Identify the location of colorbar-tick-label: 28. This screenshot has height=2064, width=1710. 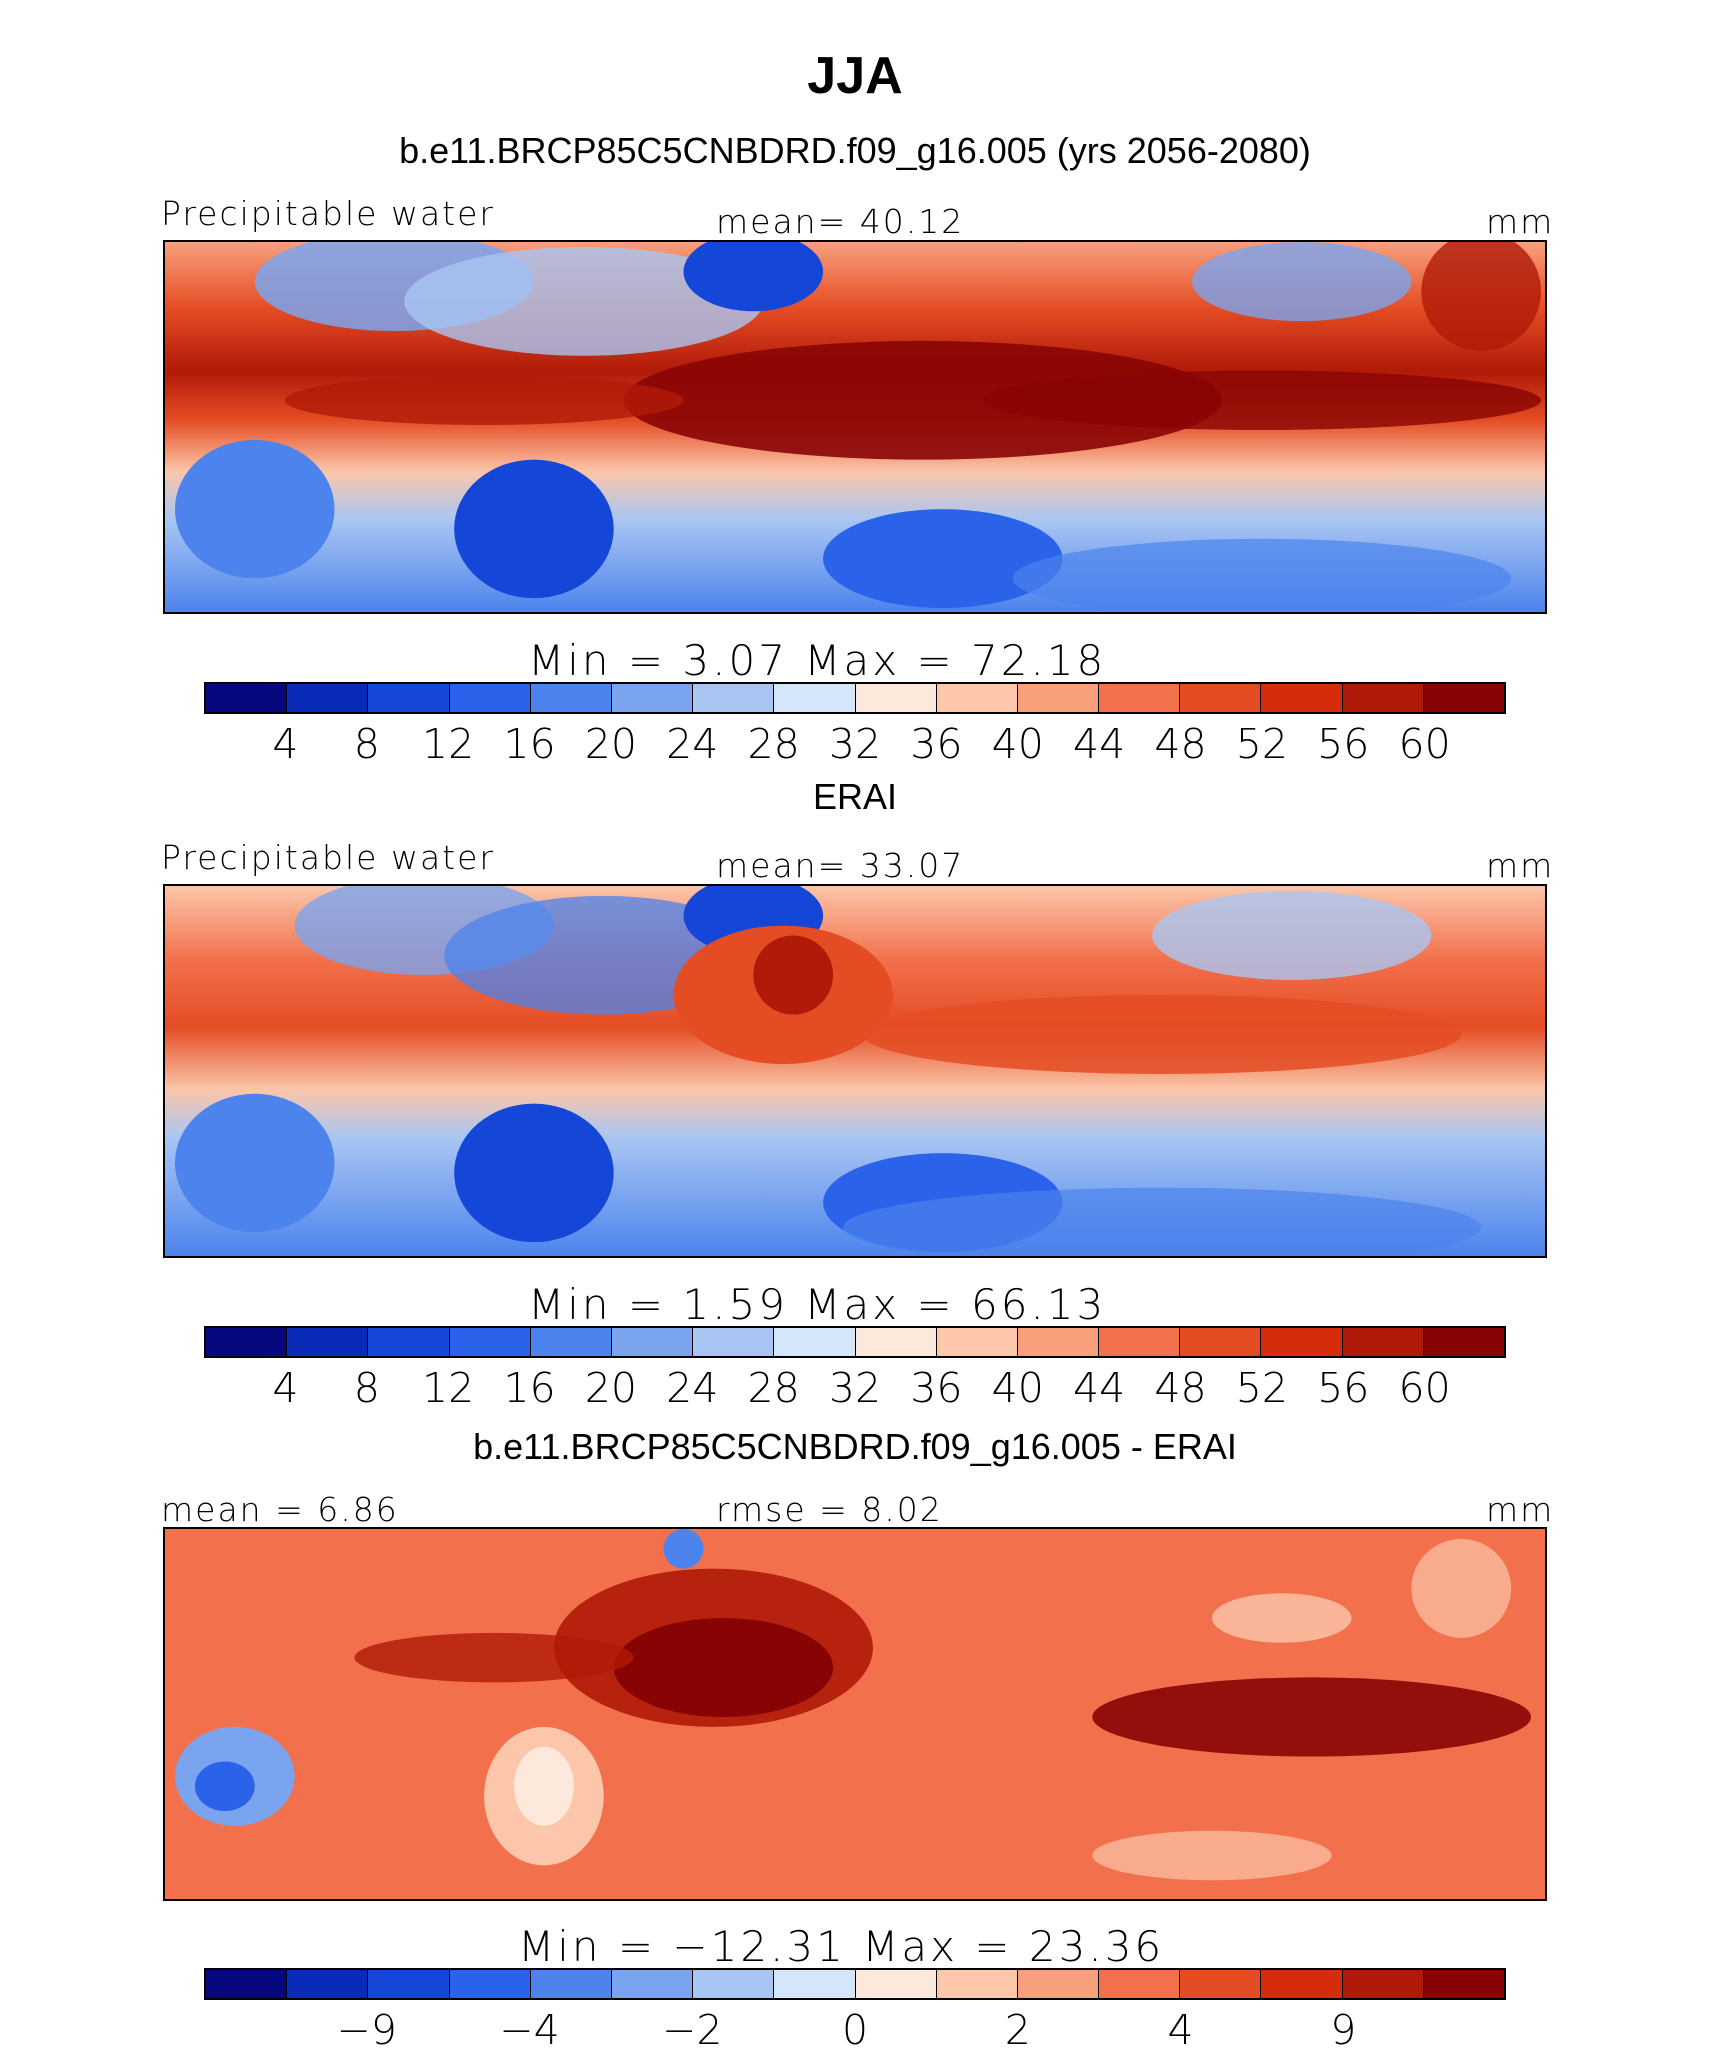
(773, 1388).